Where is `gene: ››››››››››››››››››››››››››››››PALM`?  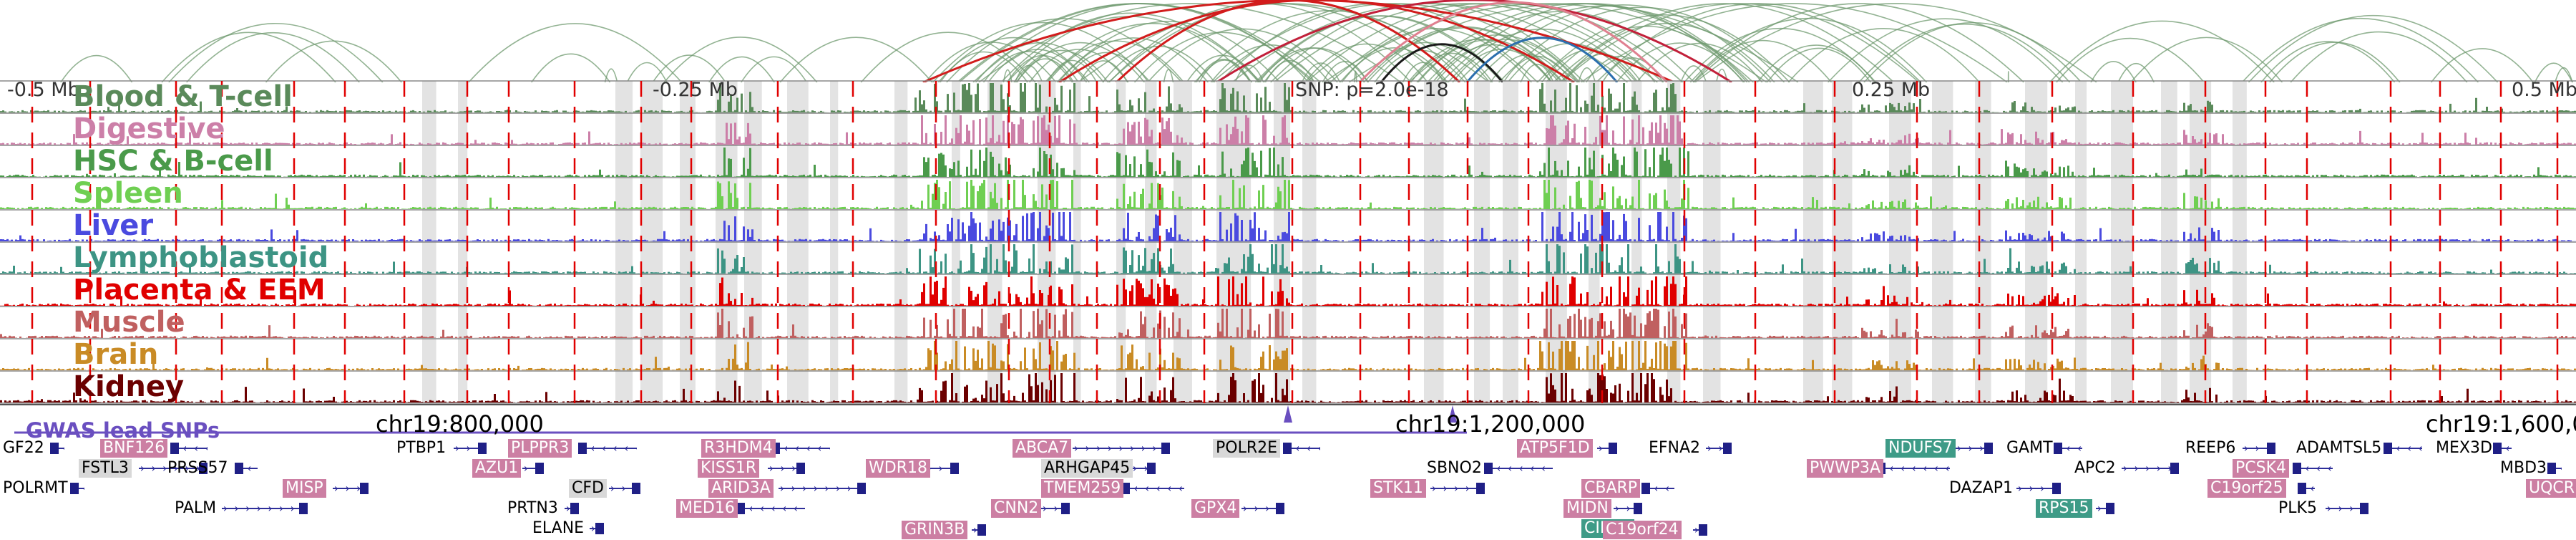
gene: ››››››››››››››››››››››››››››››PALM is located at coordinates (240, 508).